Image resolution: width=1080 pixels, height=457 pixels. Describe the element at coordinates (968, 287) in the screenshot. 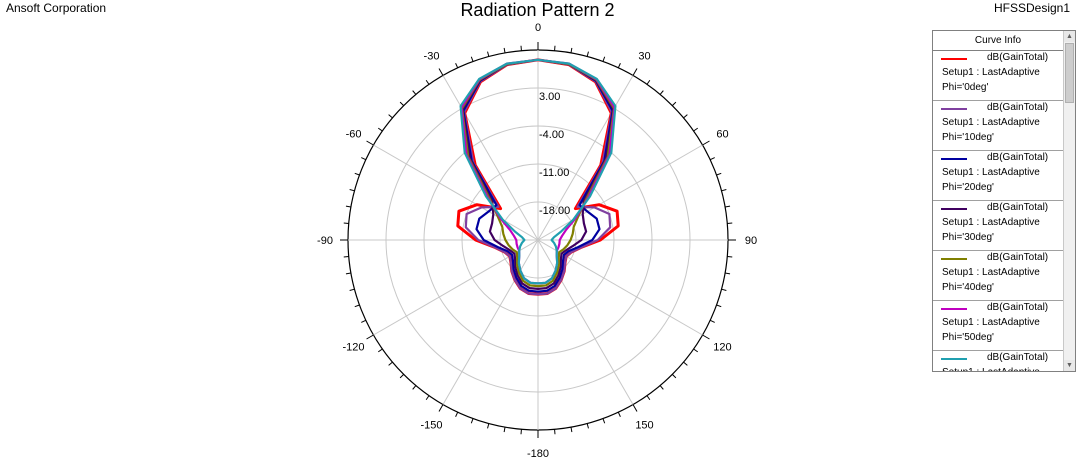

I see `legend-text: Phi='40deg'` at that location.